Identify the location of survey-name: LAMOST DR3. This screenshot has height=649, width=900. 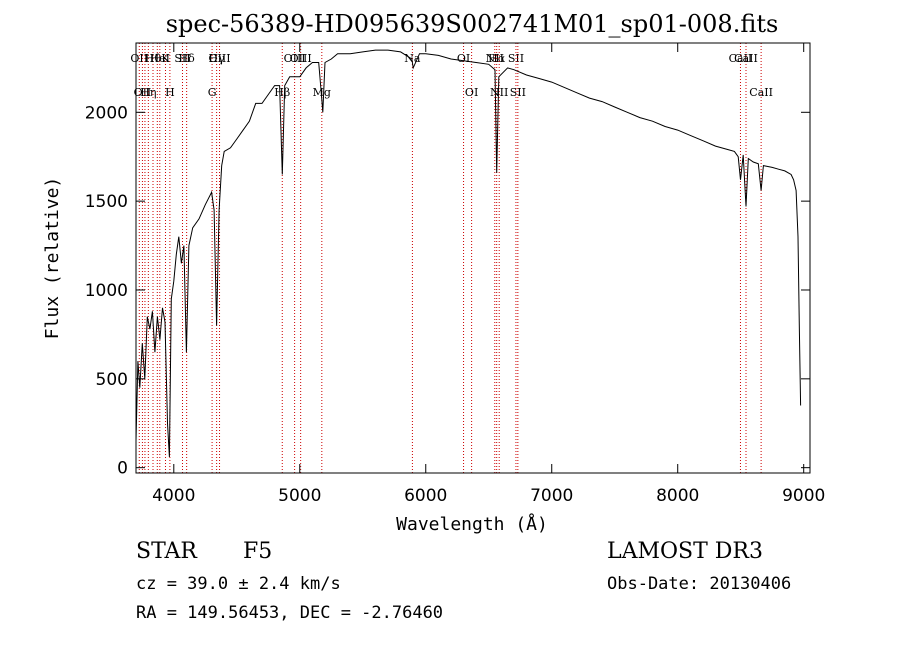
(685, 551).